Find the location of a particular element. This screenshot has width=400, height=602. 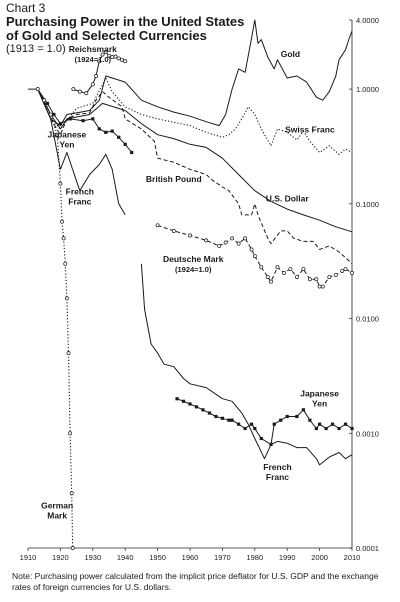

label-line: Deutsche Mark is located at coordinates (193, 259).